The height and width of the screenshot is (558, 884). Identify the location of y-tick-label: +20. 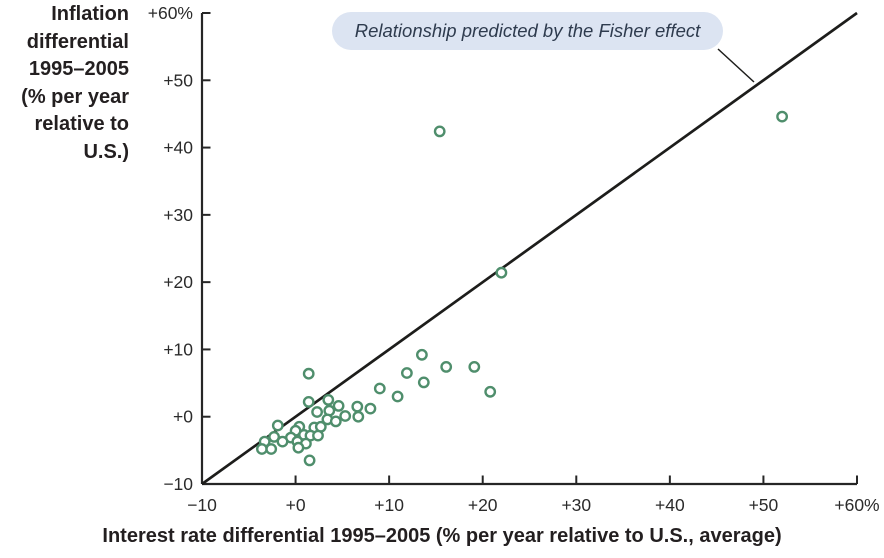
(178, 282).